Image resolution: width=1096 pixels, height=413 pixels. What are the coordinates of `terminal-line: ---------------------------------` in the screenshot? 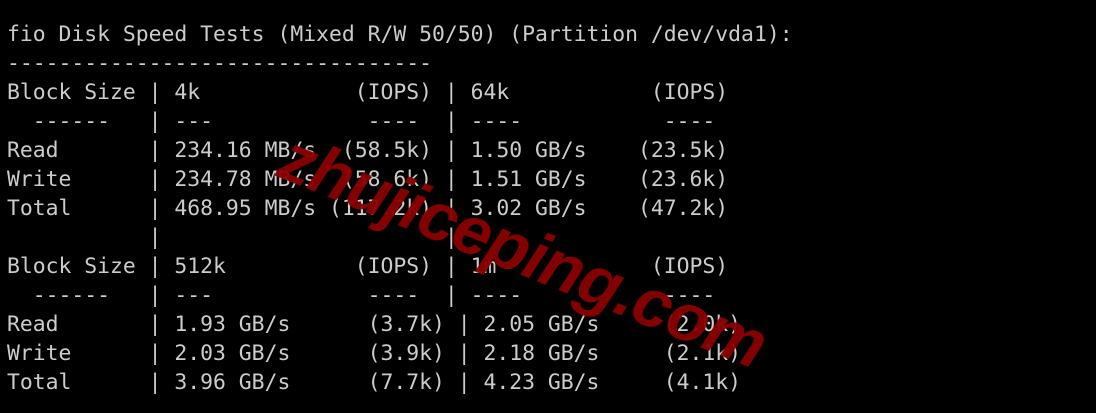 It's located at (219, 63).